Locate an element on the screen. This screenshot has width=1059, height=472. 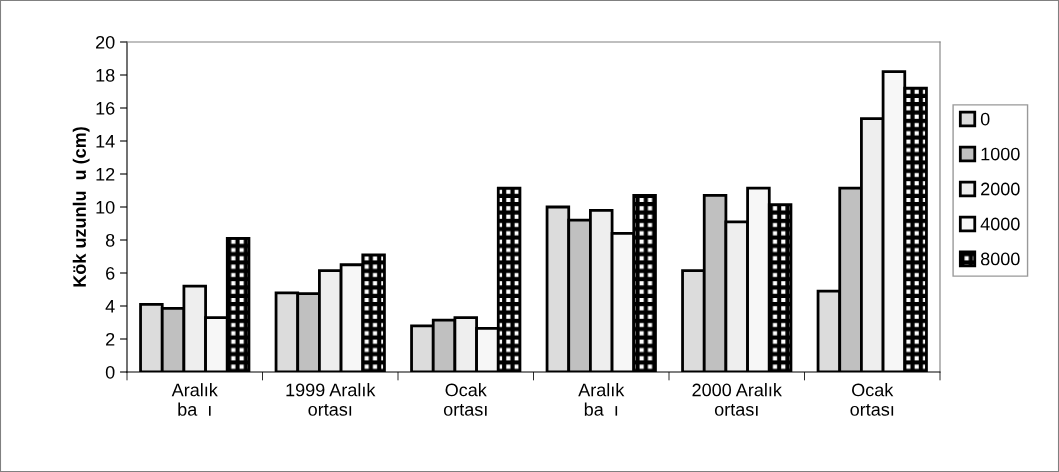
y-axis-title: Kök uzunlu u (cm) is located at coordinates (81, 207).